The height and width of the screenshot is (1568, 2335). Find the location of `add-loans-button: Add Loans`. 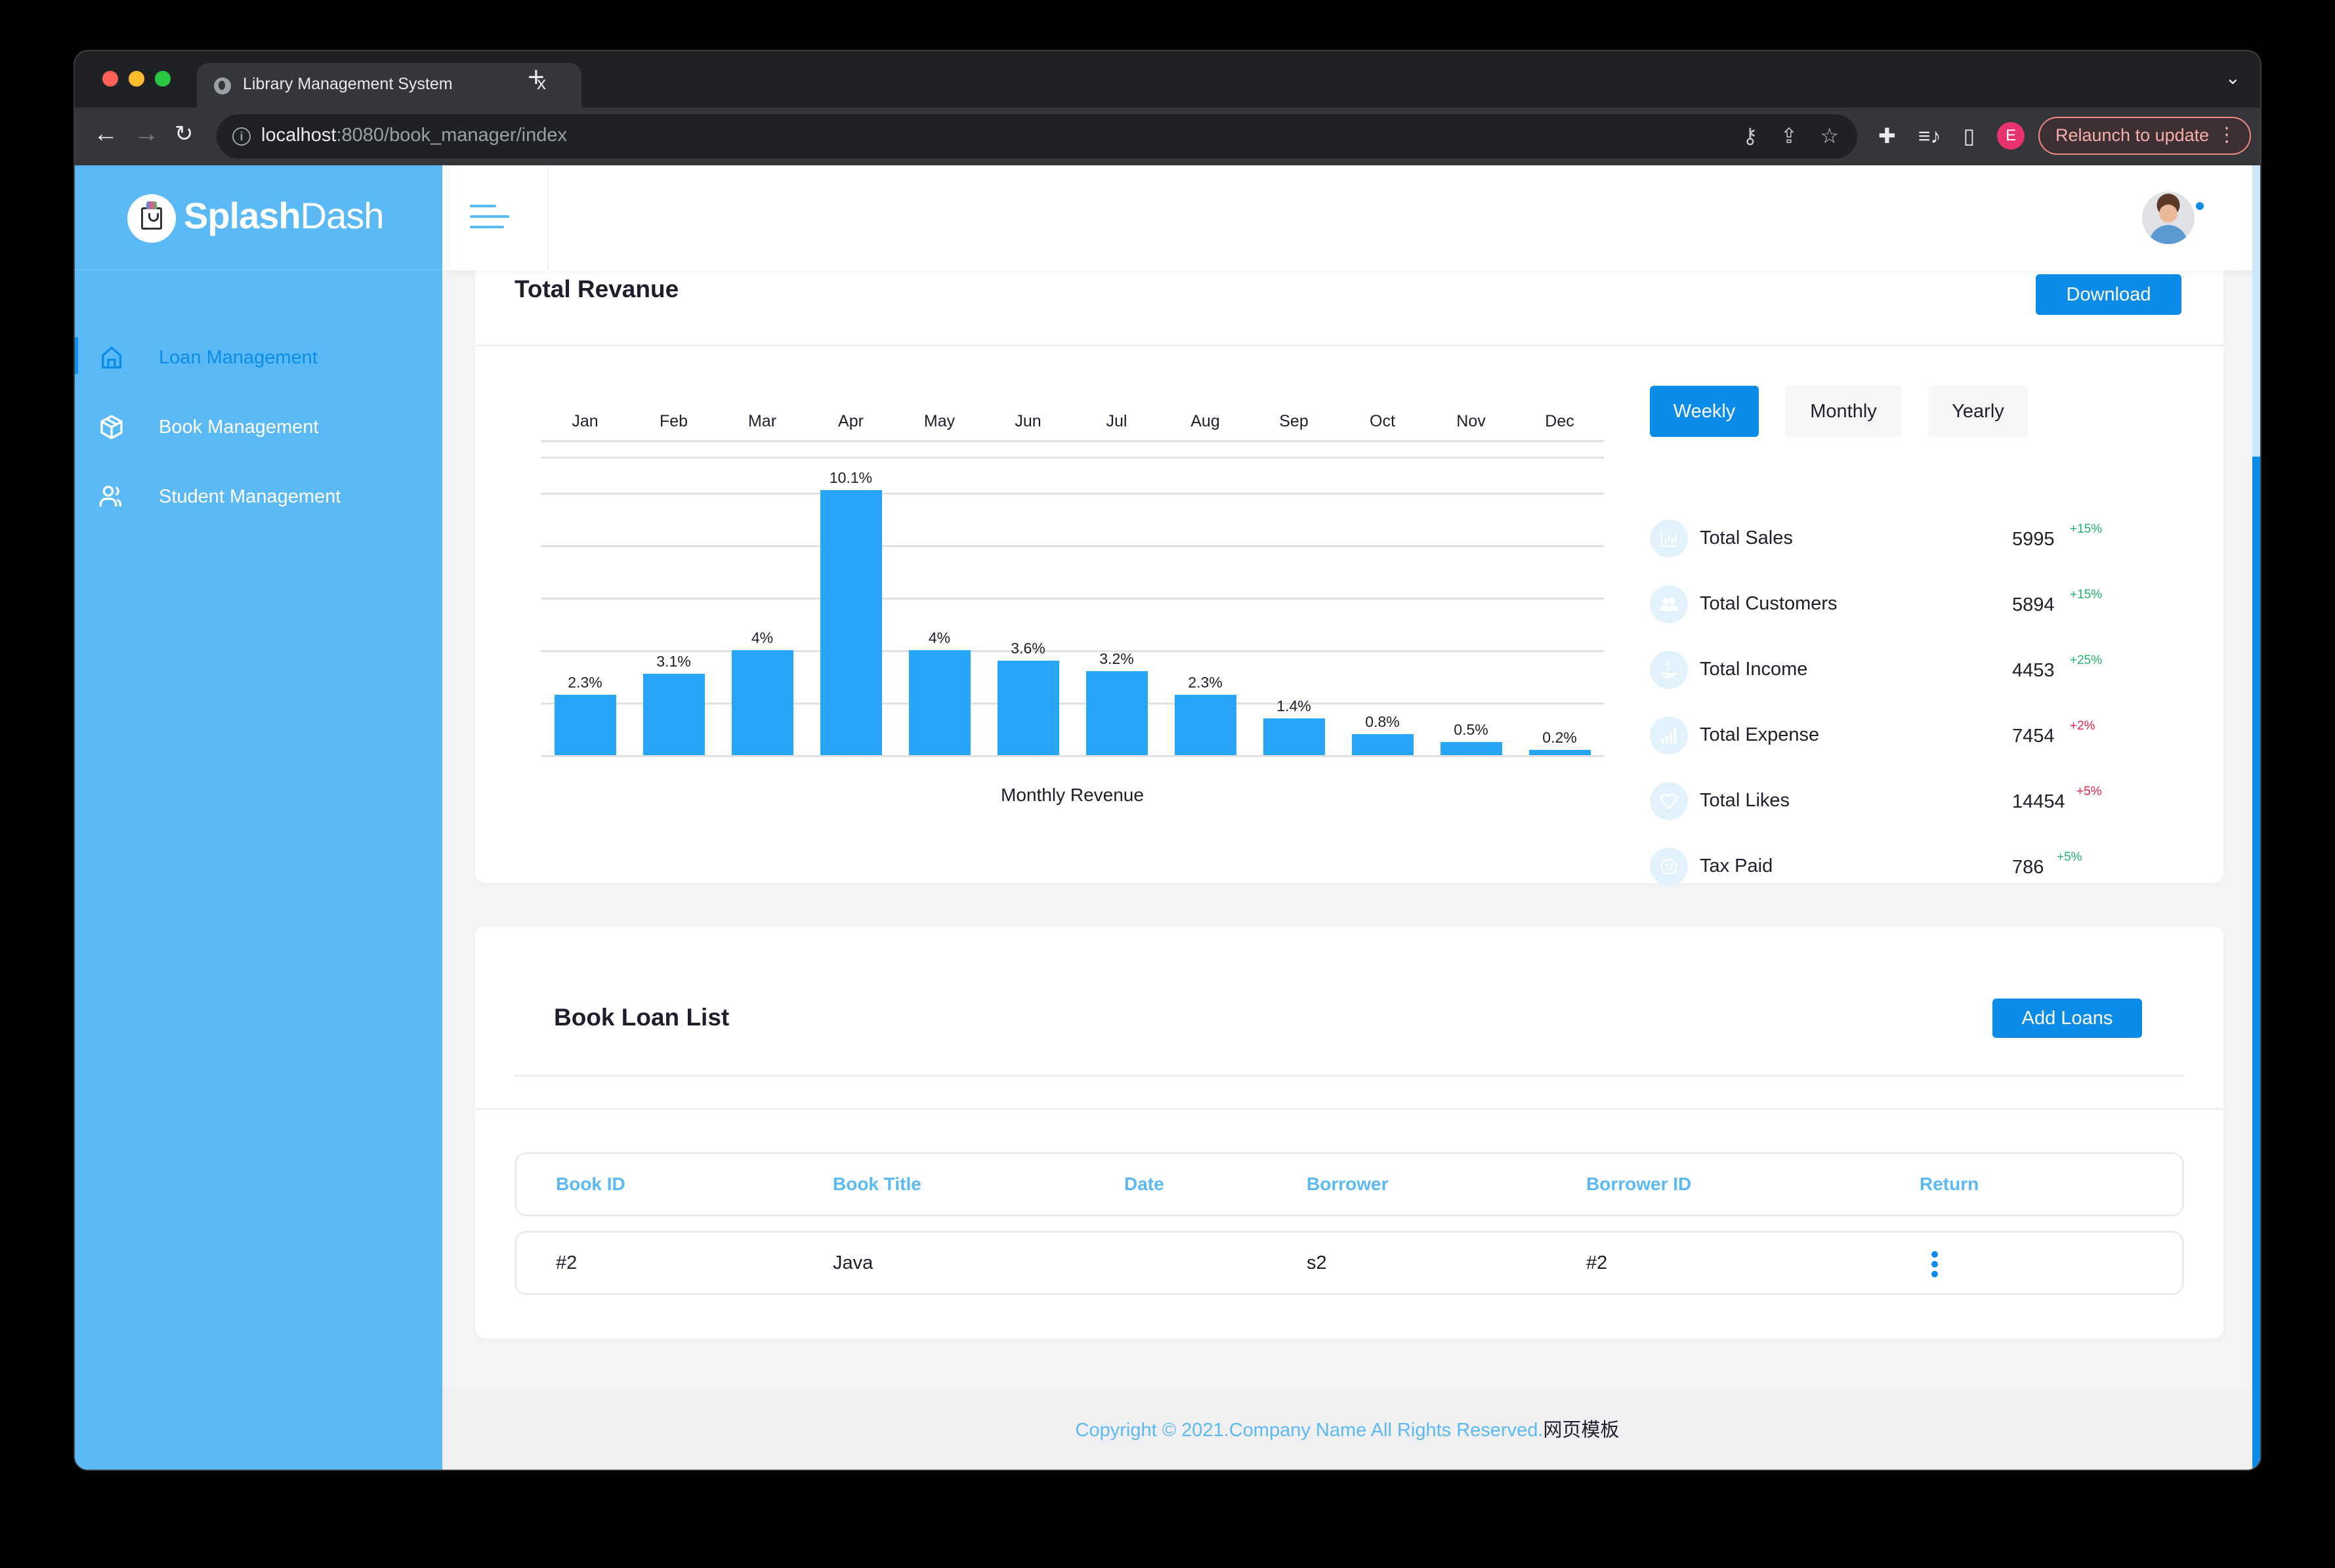

add-loans-button: Add Loans is located at coordinates (2067, 1018).